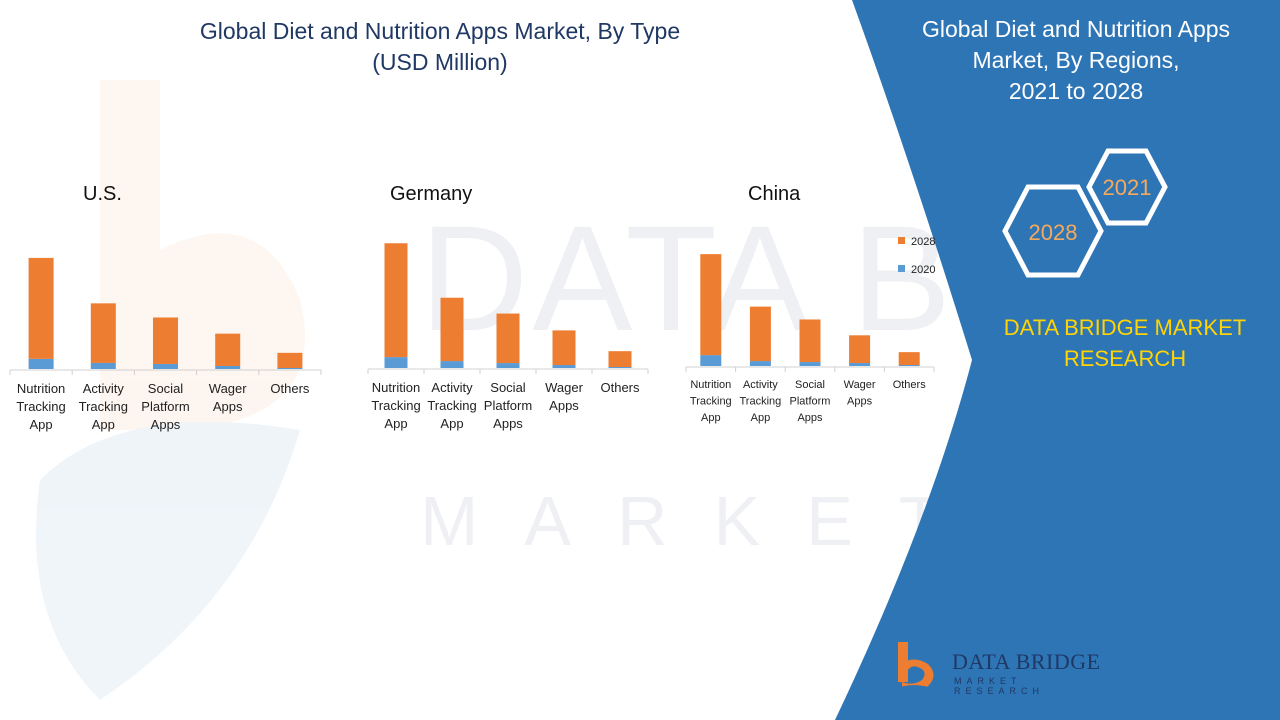  I want to click on category-label-germany-1: Tracking, so click(451, 405).